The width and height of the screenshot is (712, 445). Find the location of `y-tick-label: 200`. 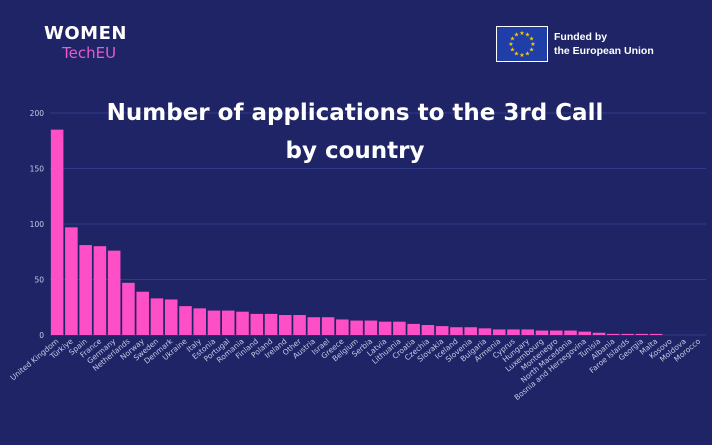

y-tick-label: 200 is located at coordinates (37, 113).